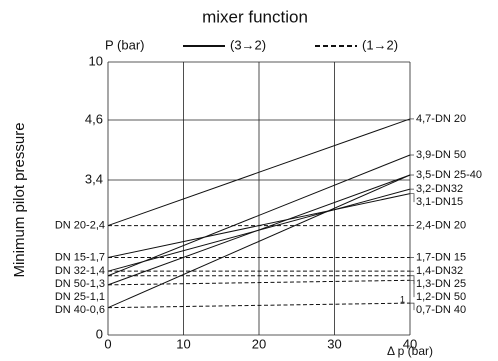  What do you see at coordinates (80, 271) in the screenshot?
I see `start-label: DN 32-1,4` at bounding box center [80, 271].